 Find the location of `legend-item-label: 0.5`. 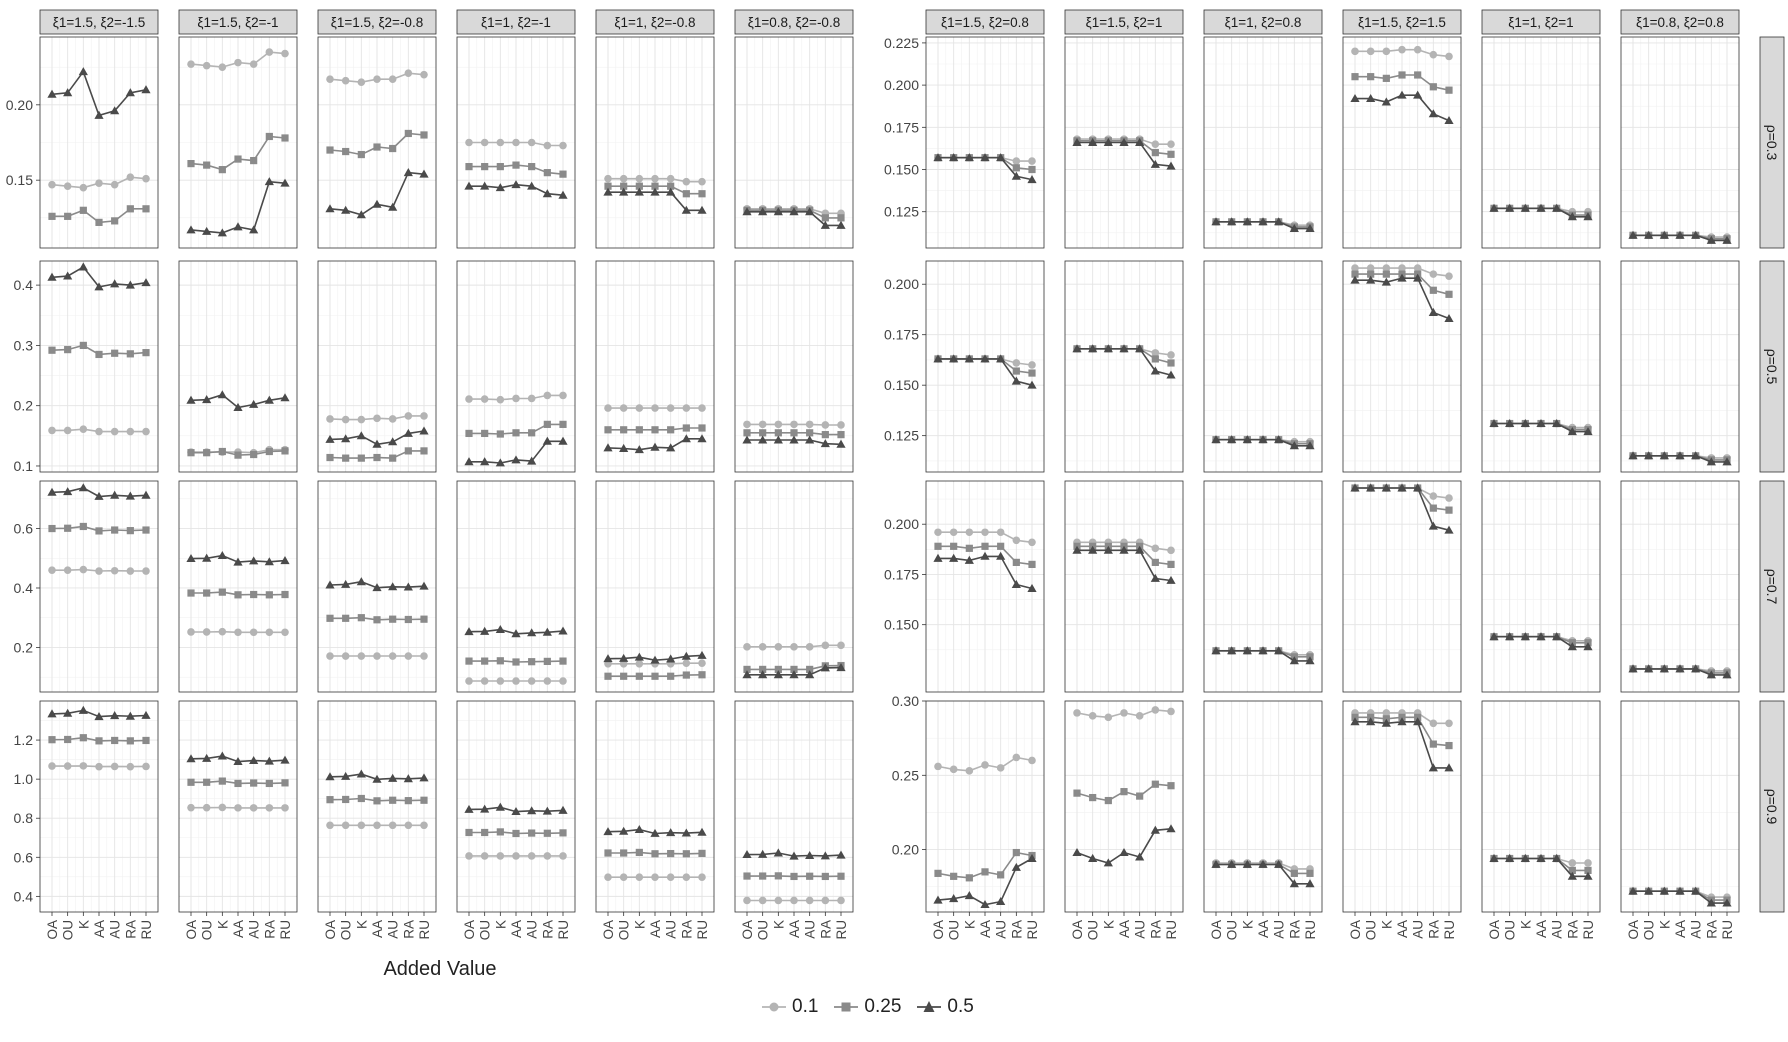

legend-item-label: 0.5 is located at coordinates (960, 1006).